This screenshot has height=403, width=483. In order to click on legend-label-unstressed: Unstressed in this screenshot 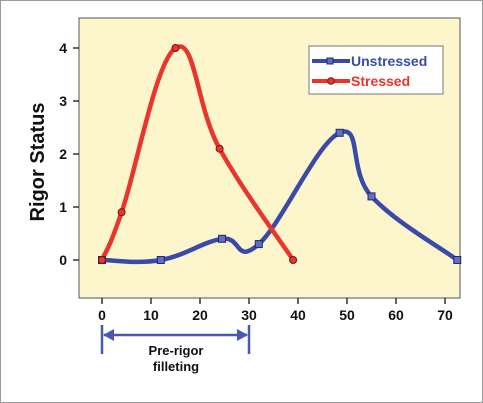, I will do `click(389, 61)`.